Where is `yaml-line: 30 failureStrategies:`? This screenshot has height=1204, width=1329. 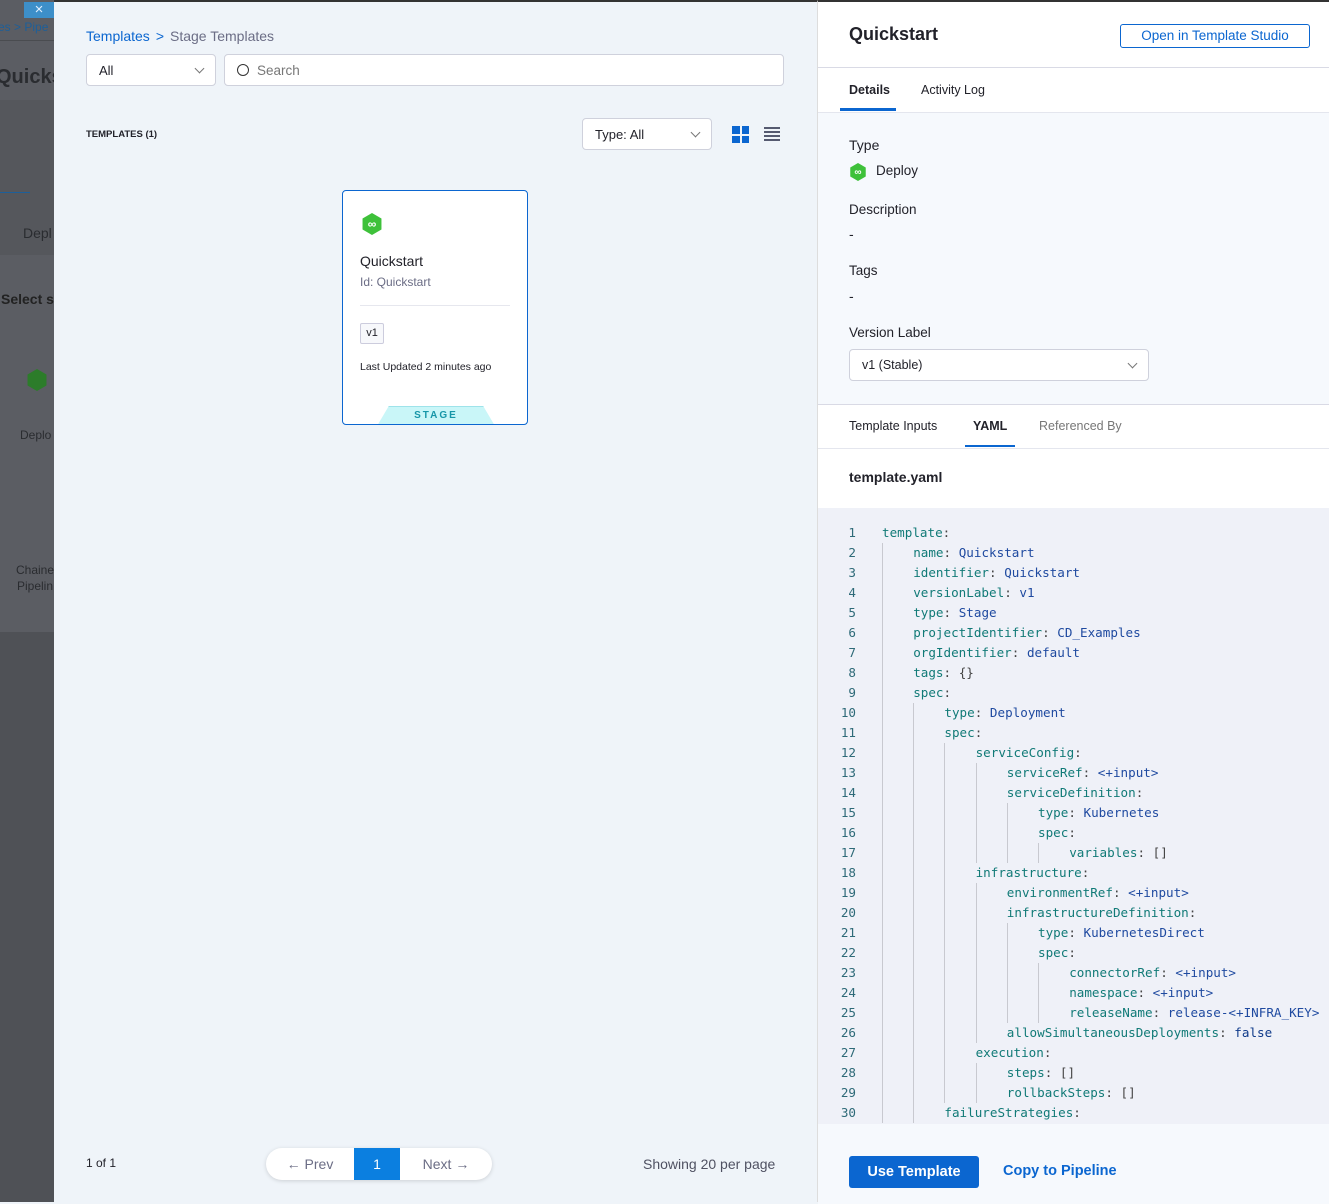
yaml-line: 30 failureStrategies: is located at coordinates (1073, 1113).